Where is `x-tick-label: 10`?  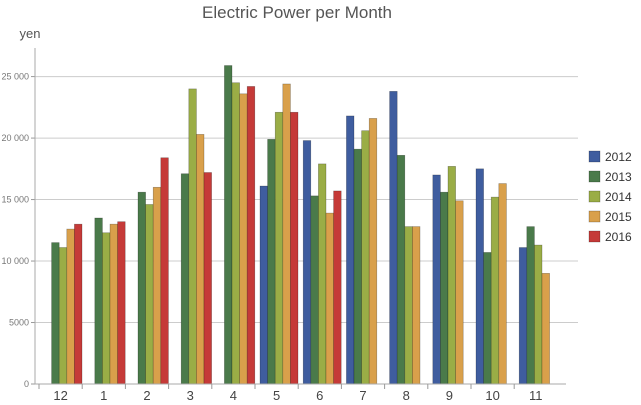
x-tick-label: 10 is located at coordinates (492, 395).